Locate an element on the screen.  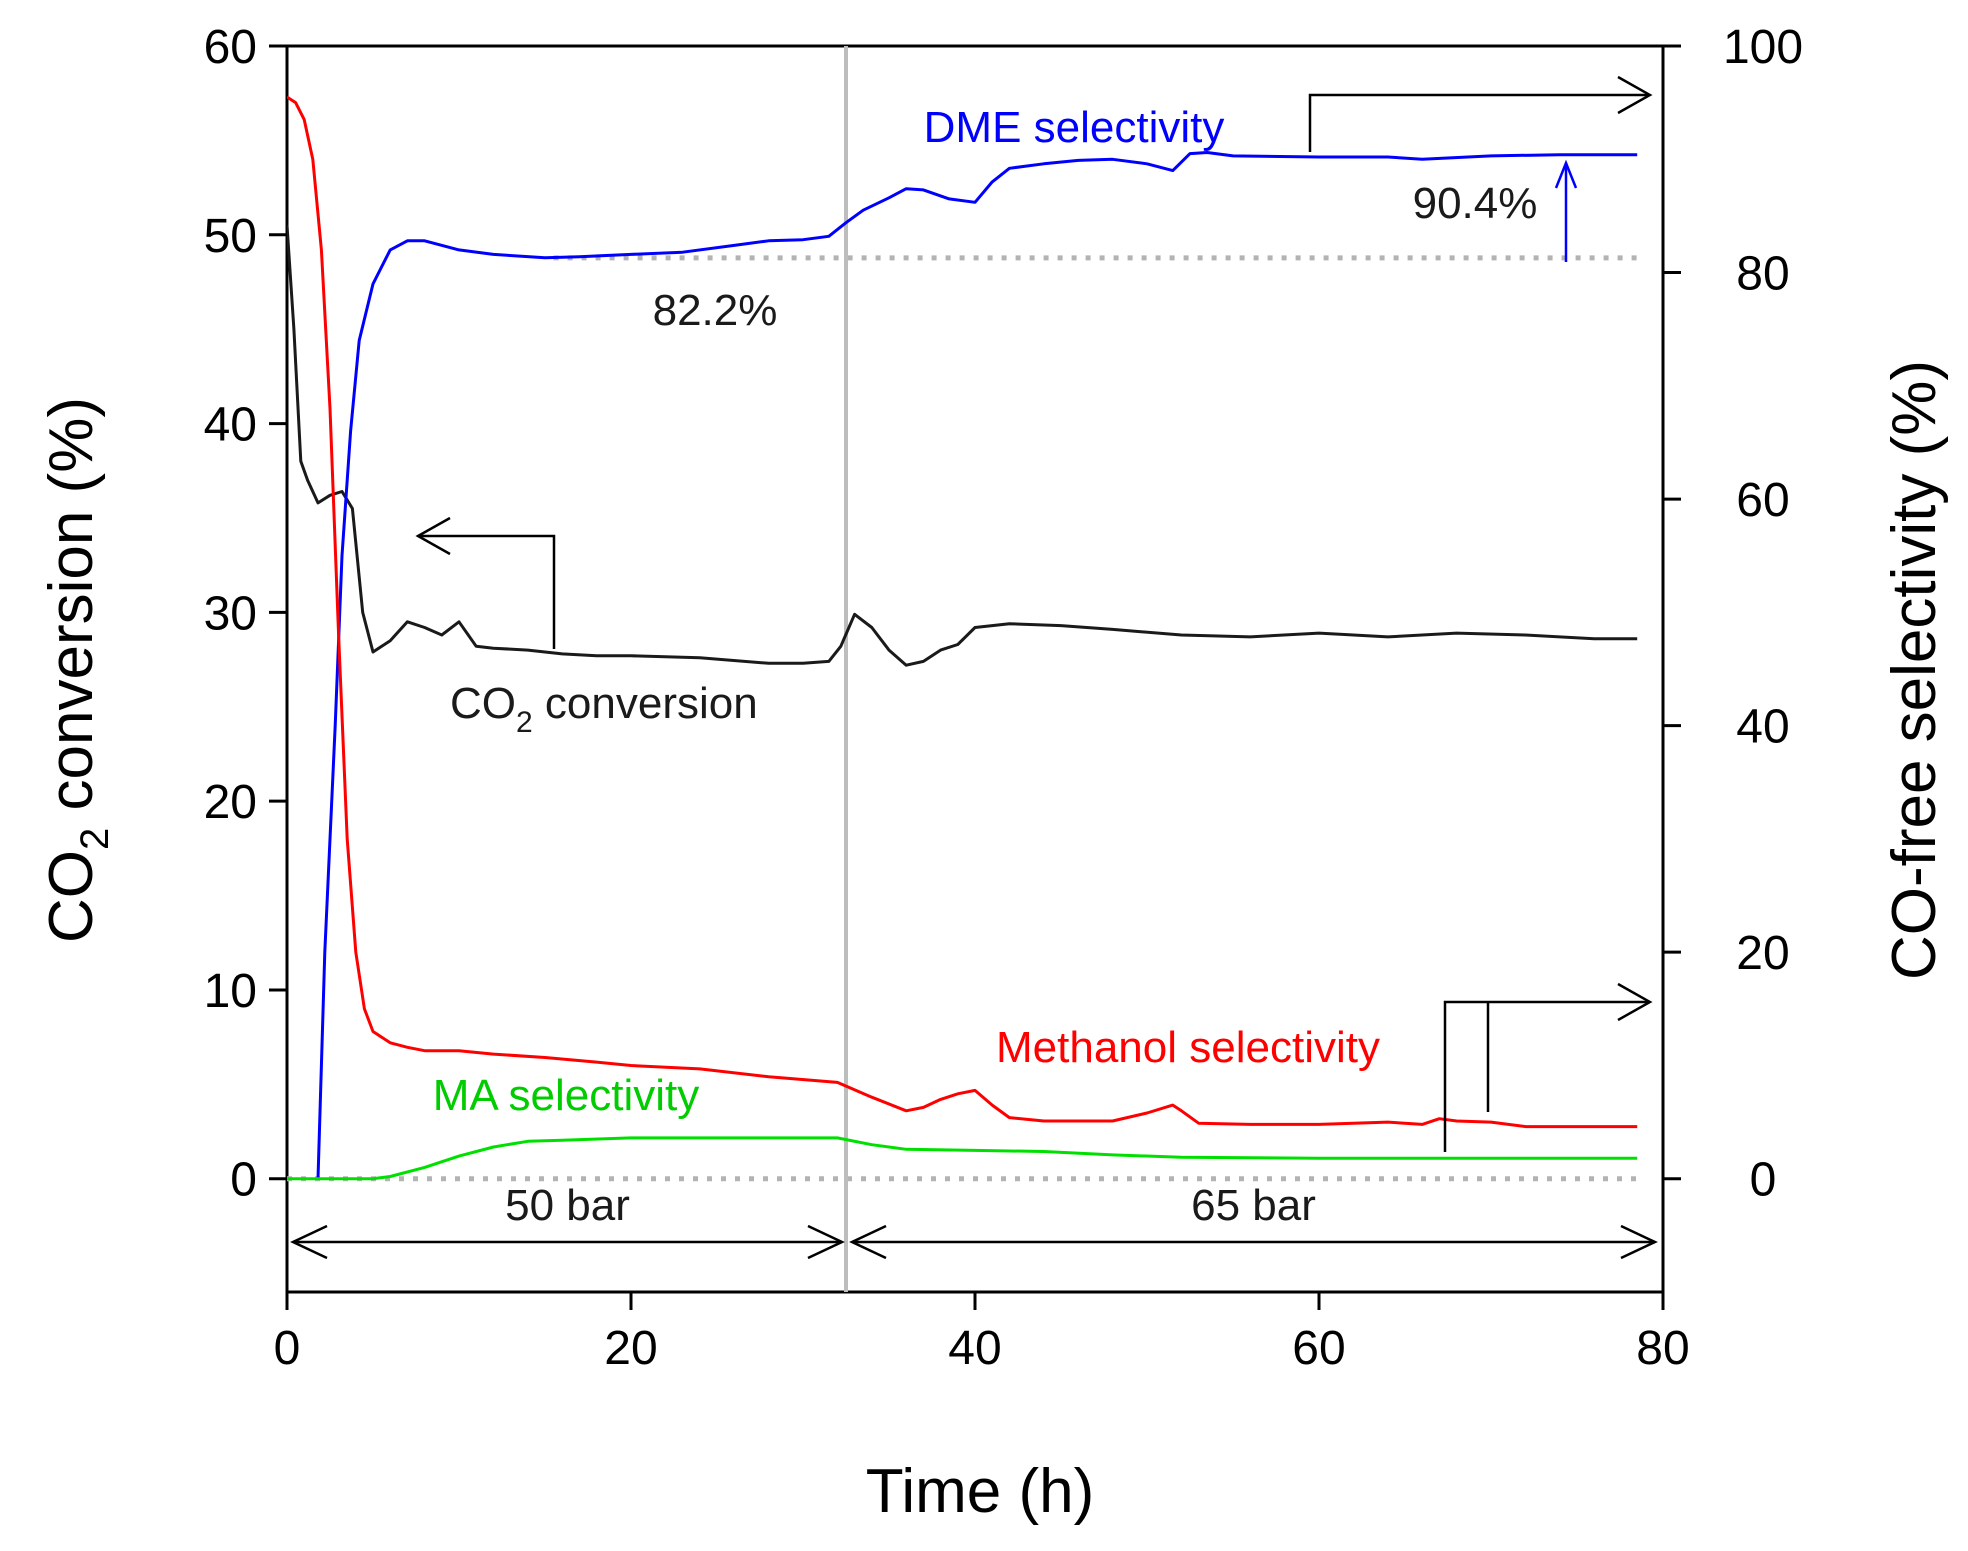
dme-selectivity-label: DME selectivity is located at coordinates (1074, 127).